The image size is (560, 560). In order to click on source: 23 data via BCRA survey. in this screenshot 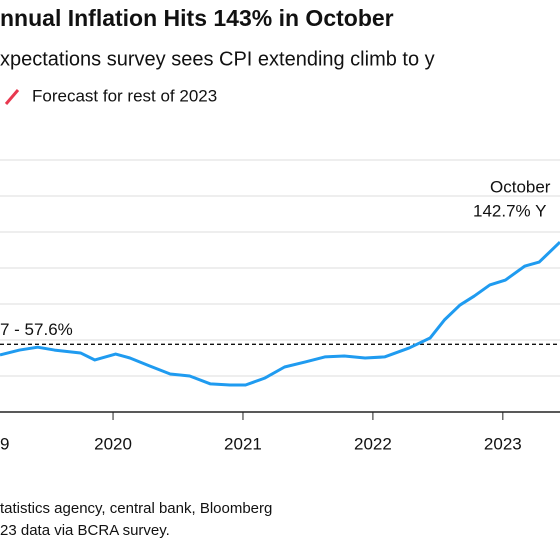, I will do `click(85, 530)`.